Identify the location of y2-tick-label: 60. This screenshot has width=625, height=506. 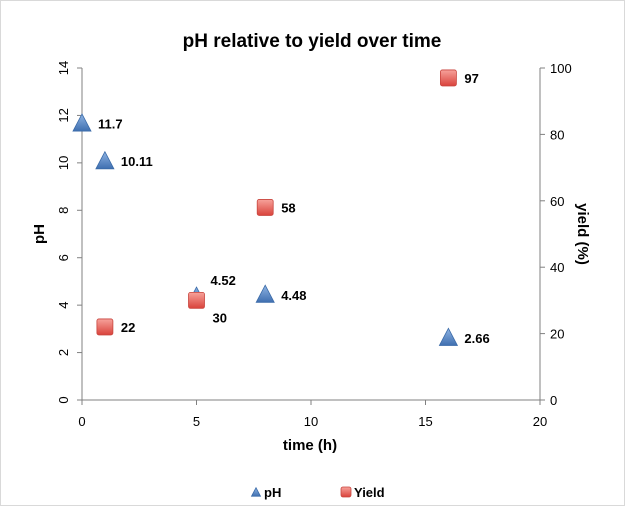
(557, 201).